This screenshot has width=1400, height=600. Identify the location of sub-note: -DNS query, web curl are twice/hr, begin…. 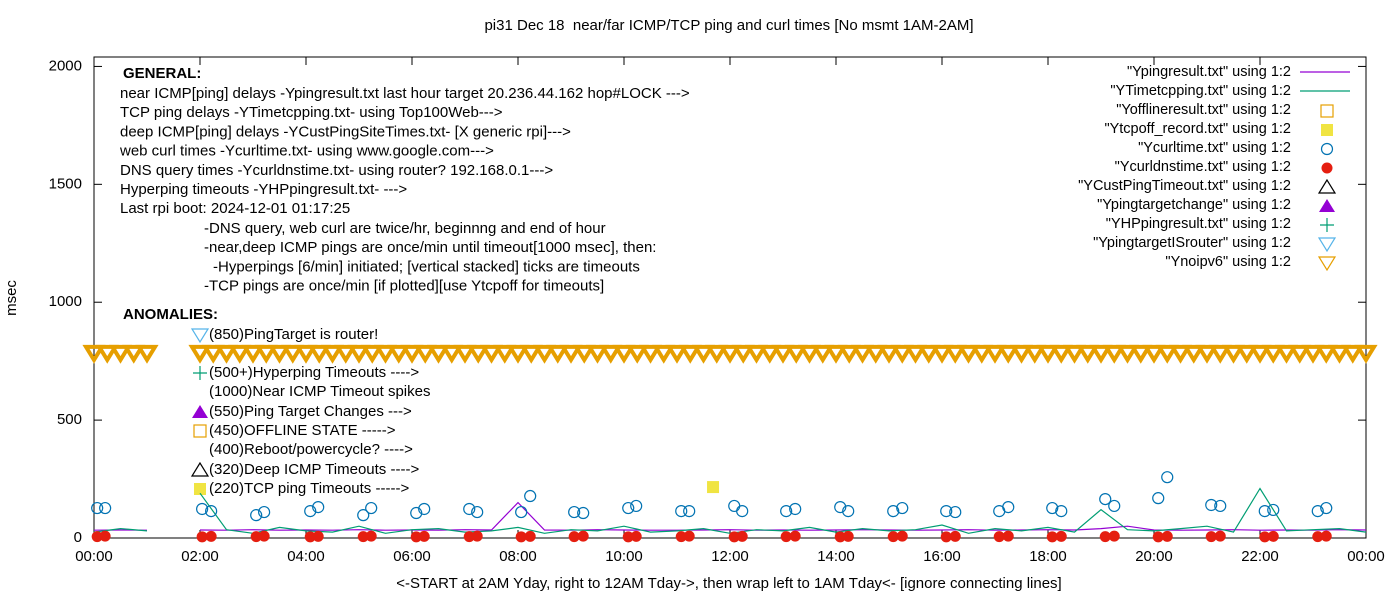
(405, 228).